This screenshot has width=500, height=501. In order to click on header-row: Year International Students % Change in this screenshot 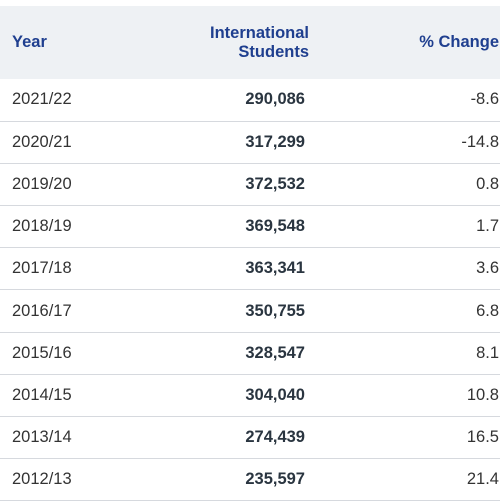, I will do `click(250, 42)`.